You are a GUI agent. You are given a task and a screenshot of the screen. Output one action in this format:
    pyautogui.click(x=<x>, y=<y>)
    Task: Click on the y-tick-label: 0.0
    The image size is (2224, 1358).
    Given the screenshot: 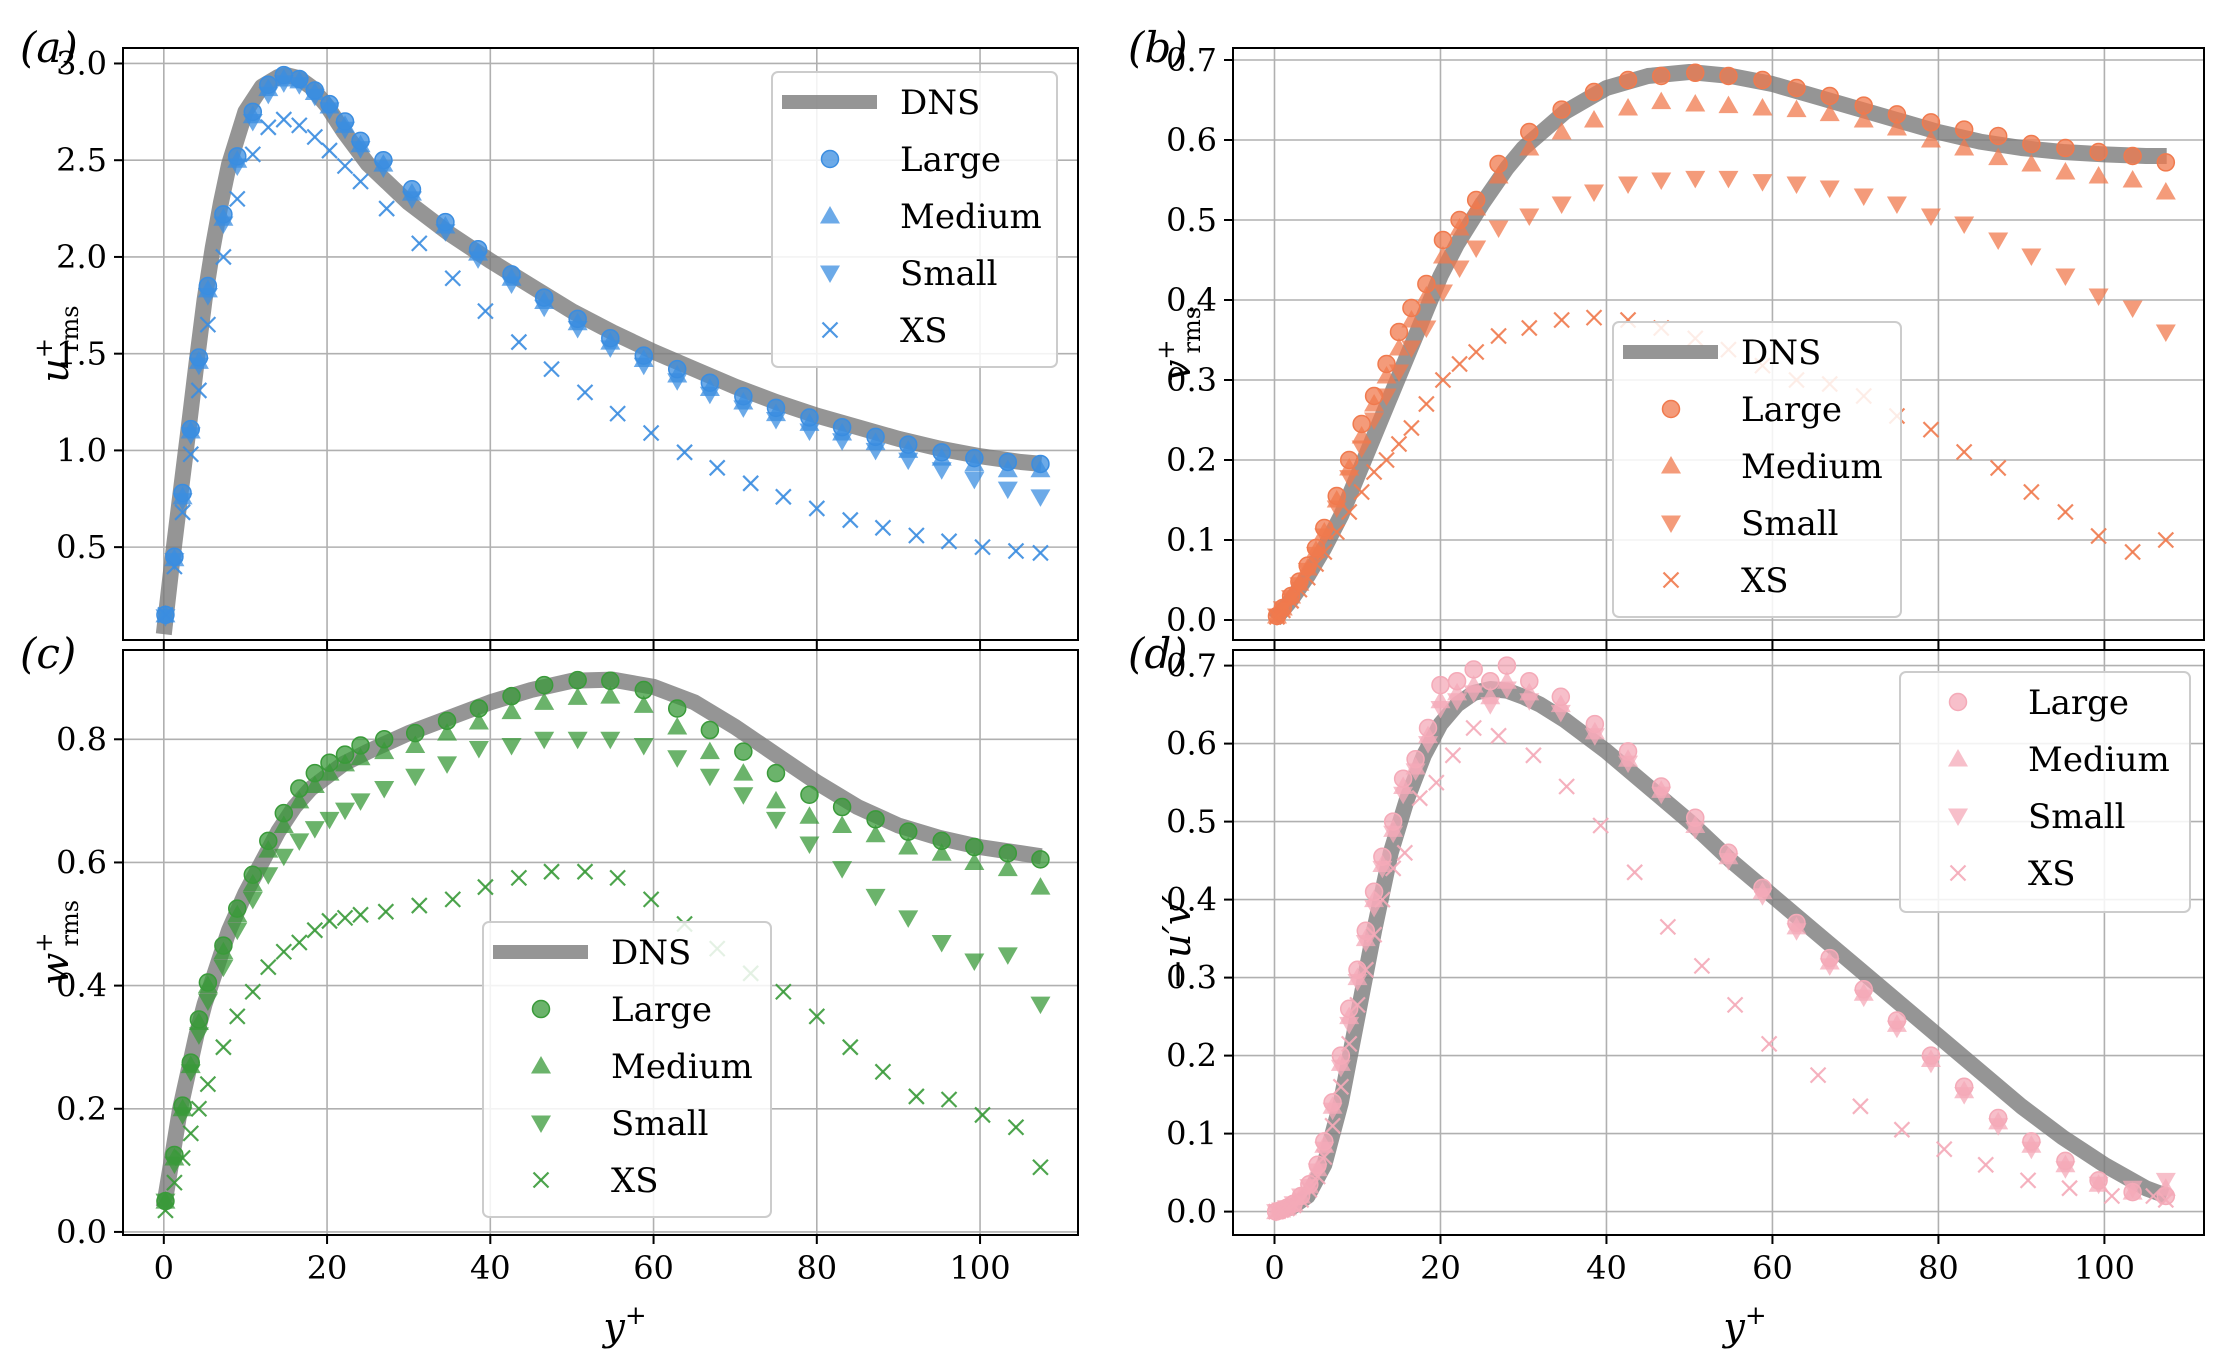 What is the action you would take?
    pyautogui.click(x=81, y=1232)
    